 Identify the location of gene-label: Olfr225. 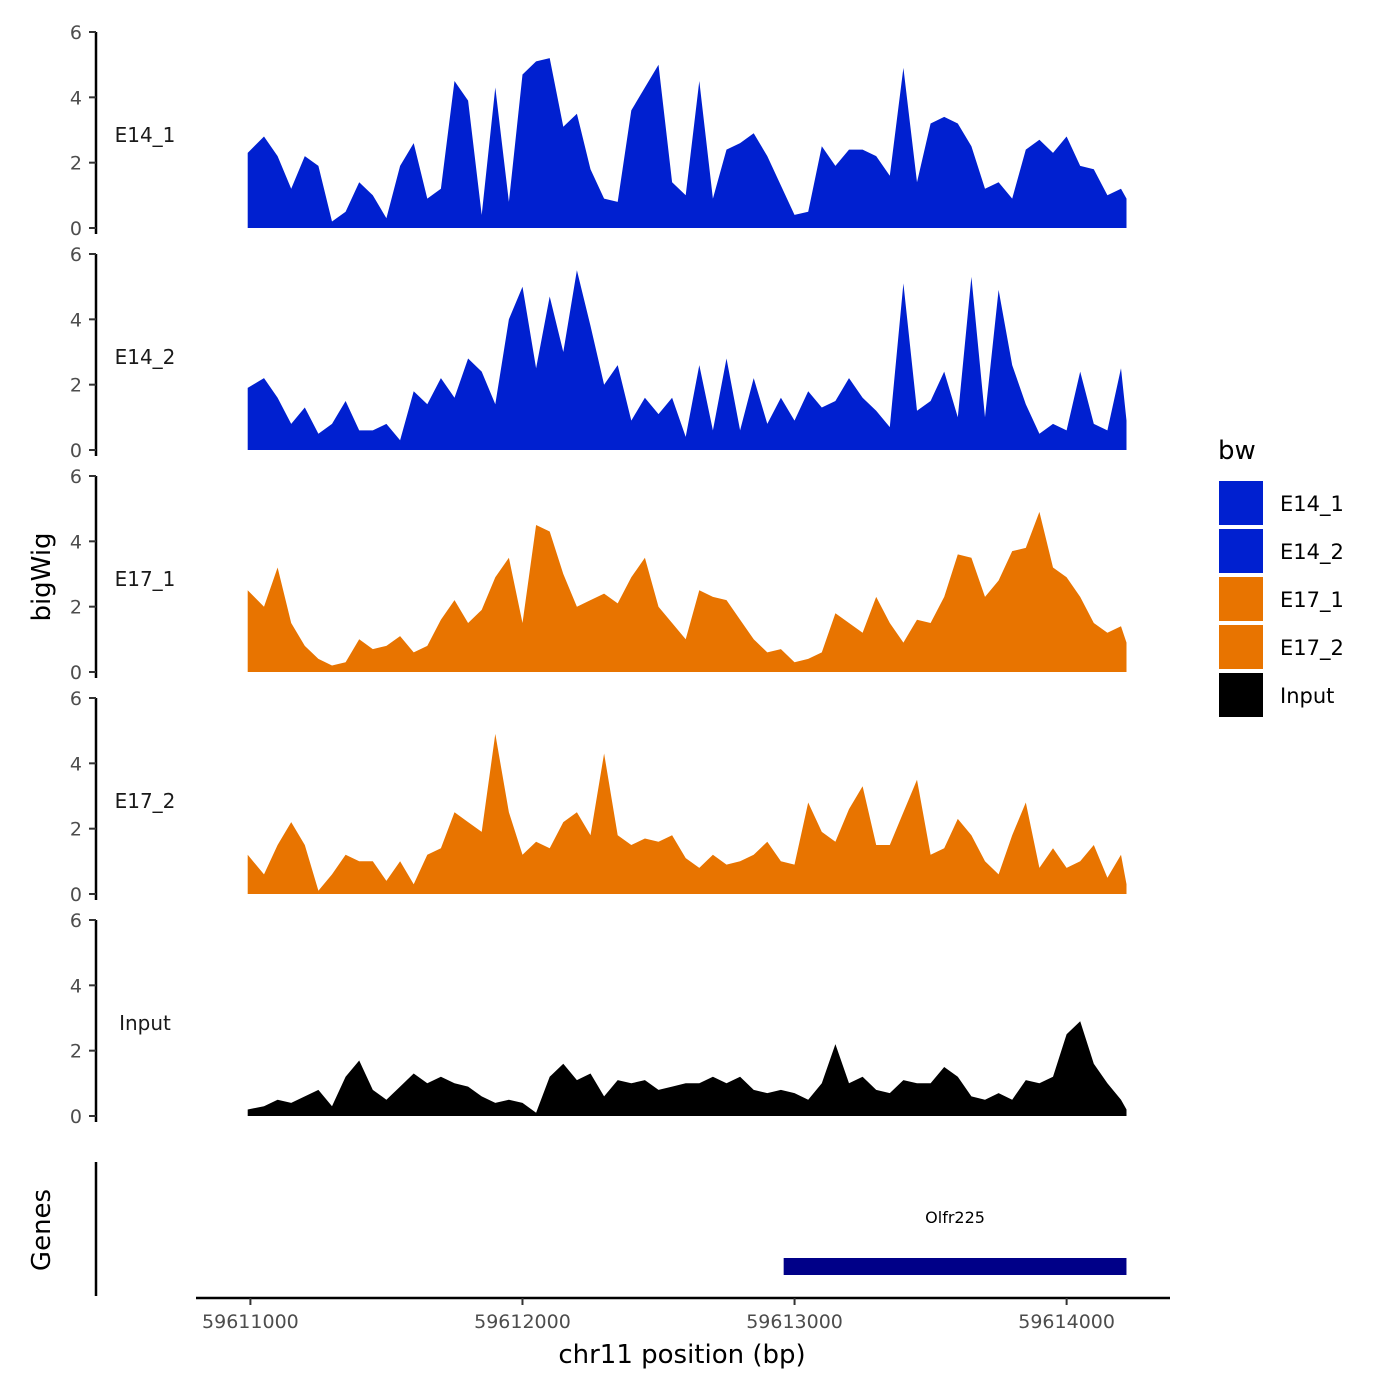
(955, 1217).